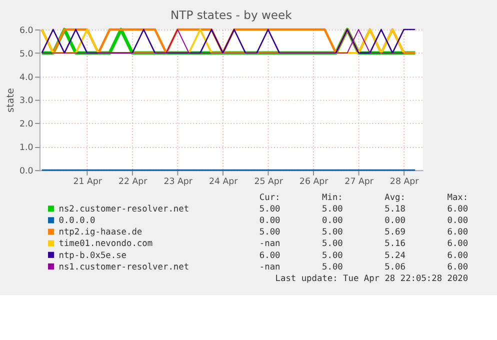  Describe the element at coordinates (405, 182) in the screenshot. I see `x-tick-label: 28 Apr` at that location.